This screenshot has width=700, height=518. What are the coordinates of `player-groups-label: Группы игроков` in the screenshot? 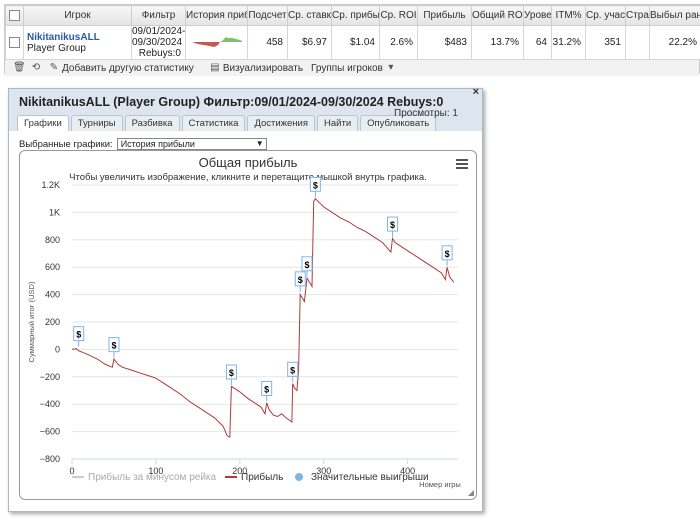 It's located at (347, 68).